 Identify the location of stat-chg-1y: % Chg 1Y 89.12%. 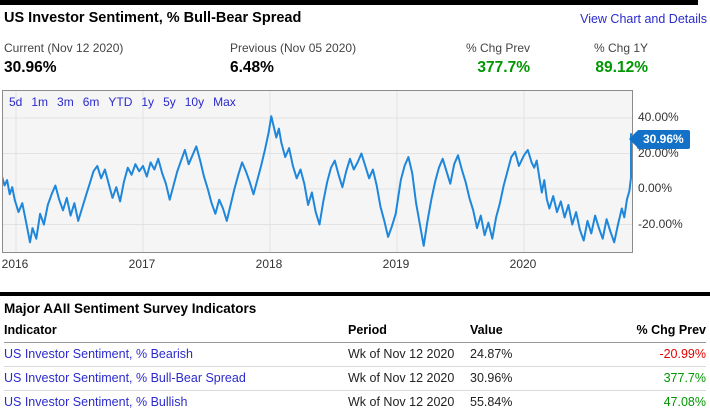
(594, 59).